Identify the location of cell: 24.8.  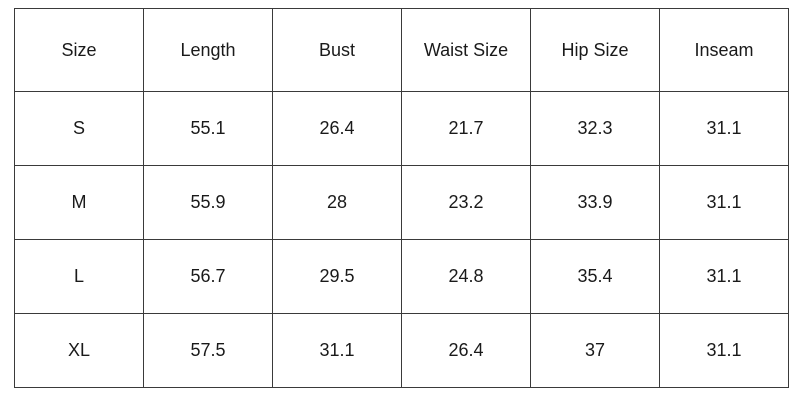
(466, 276).